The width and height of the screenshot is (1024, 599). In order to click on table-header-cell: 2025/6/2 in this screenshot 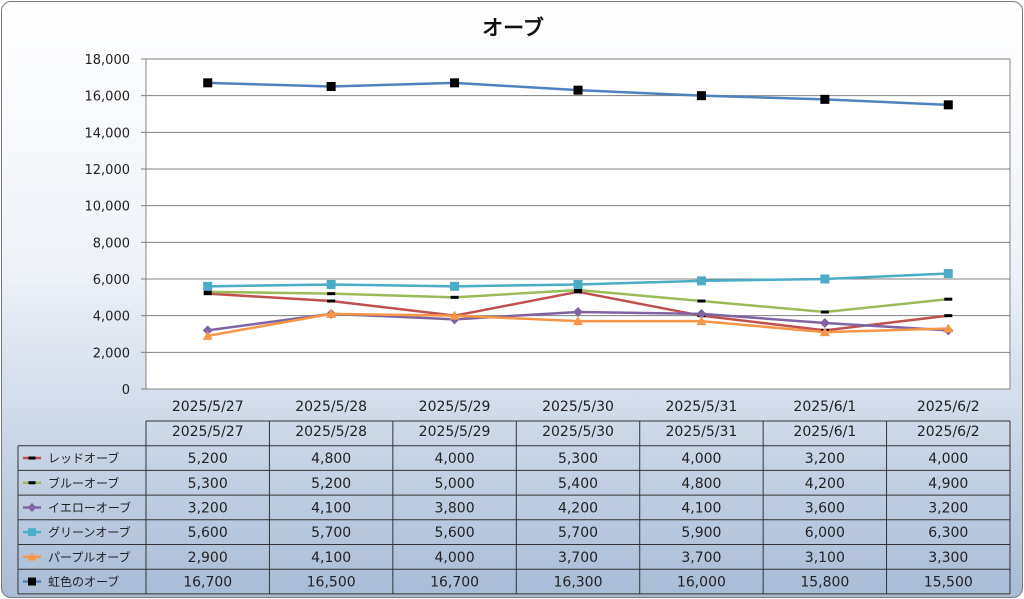, I will do `click(948, 432)`.